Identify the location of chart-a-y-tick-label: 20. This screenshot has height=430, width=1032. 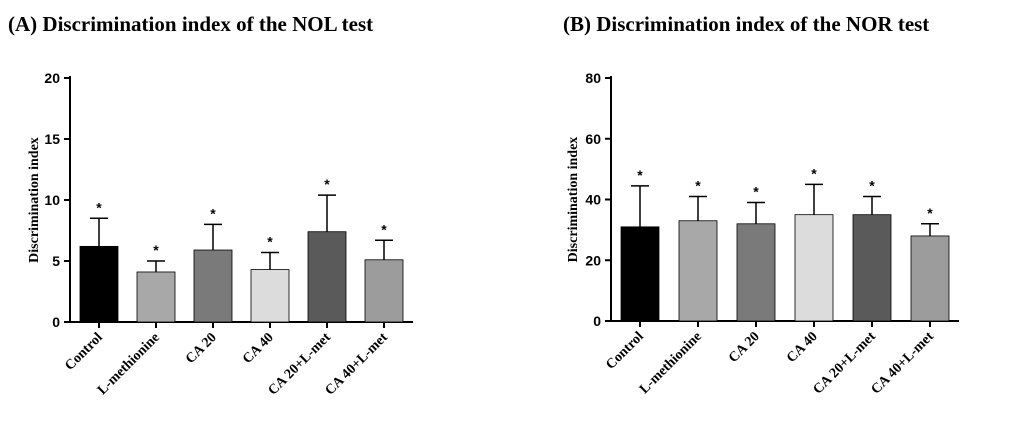
(52, 78).